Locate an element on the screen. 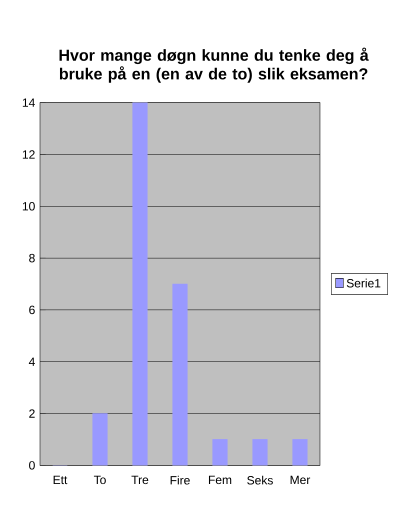 The width and height of the screenshot is (411, 508). y-tick-label: 12 is located at coordinates (29, 154).